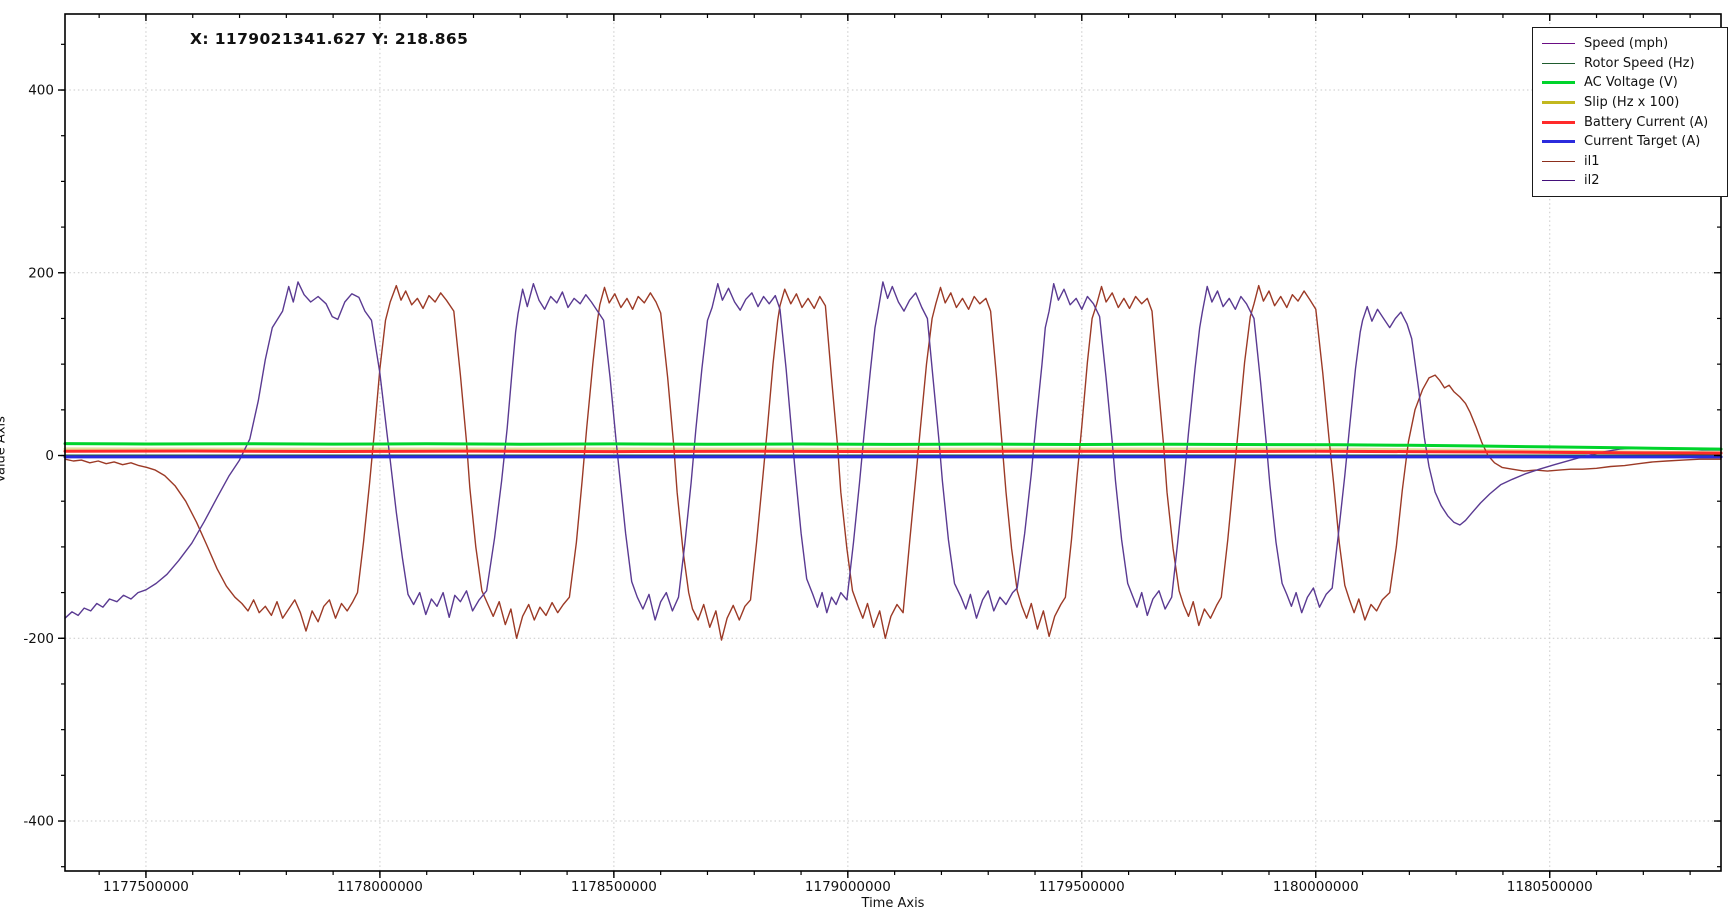 This screenshot has width=1736, height=918. What do you see at coordinates (1592, 181) in the screenshot?
I see `legend-label: il2` at bounding box center [1592, 181].